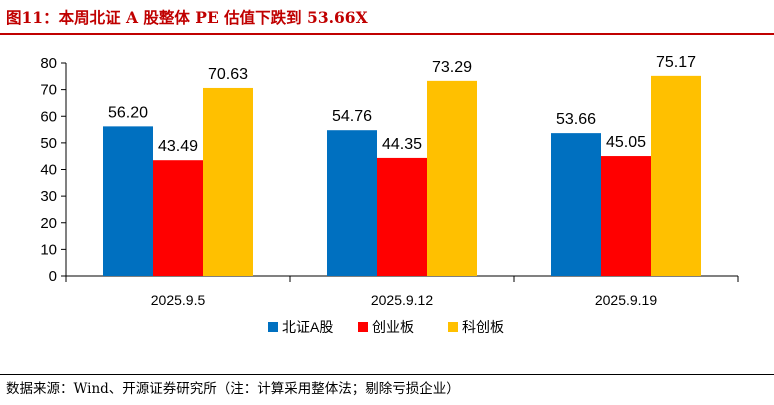  What do you see at coordinates (48, 196) in the screenshot?
I see `y-tick-label: 30` at bounding box center [48, 196].